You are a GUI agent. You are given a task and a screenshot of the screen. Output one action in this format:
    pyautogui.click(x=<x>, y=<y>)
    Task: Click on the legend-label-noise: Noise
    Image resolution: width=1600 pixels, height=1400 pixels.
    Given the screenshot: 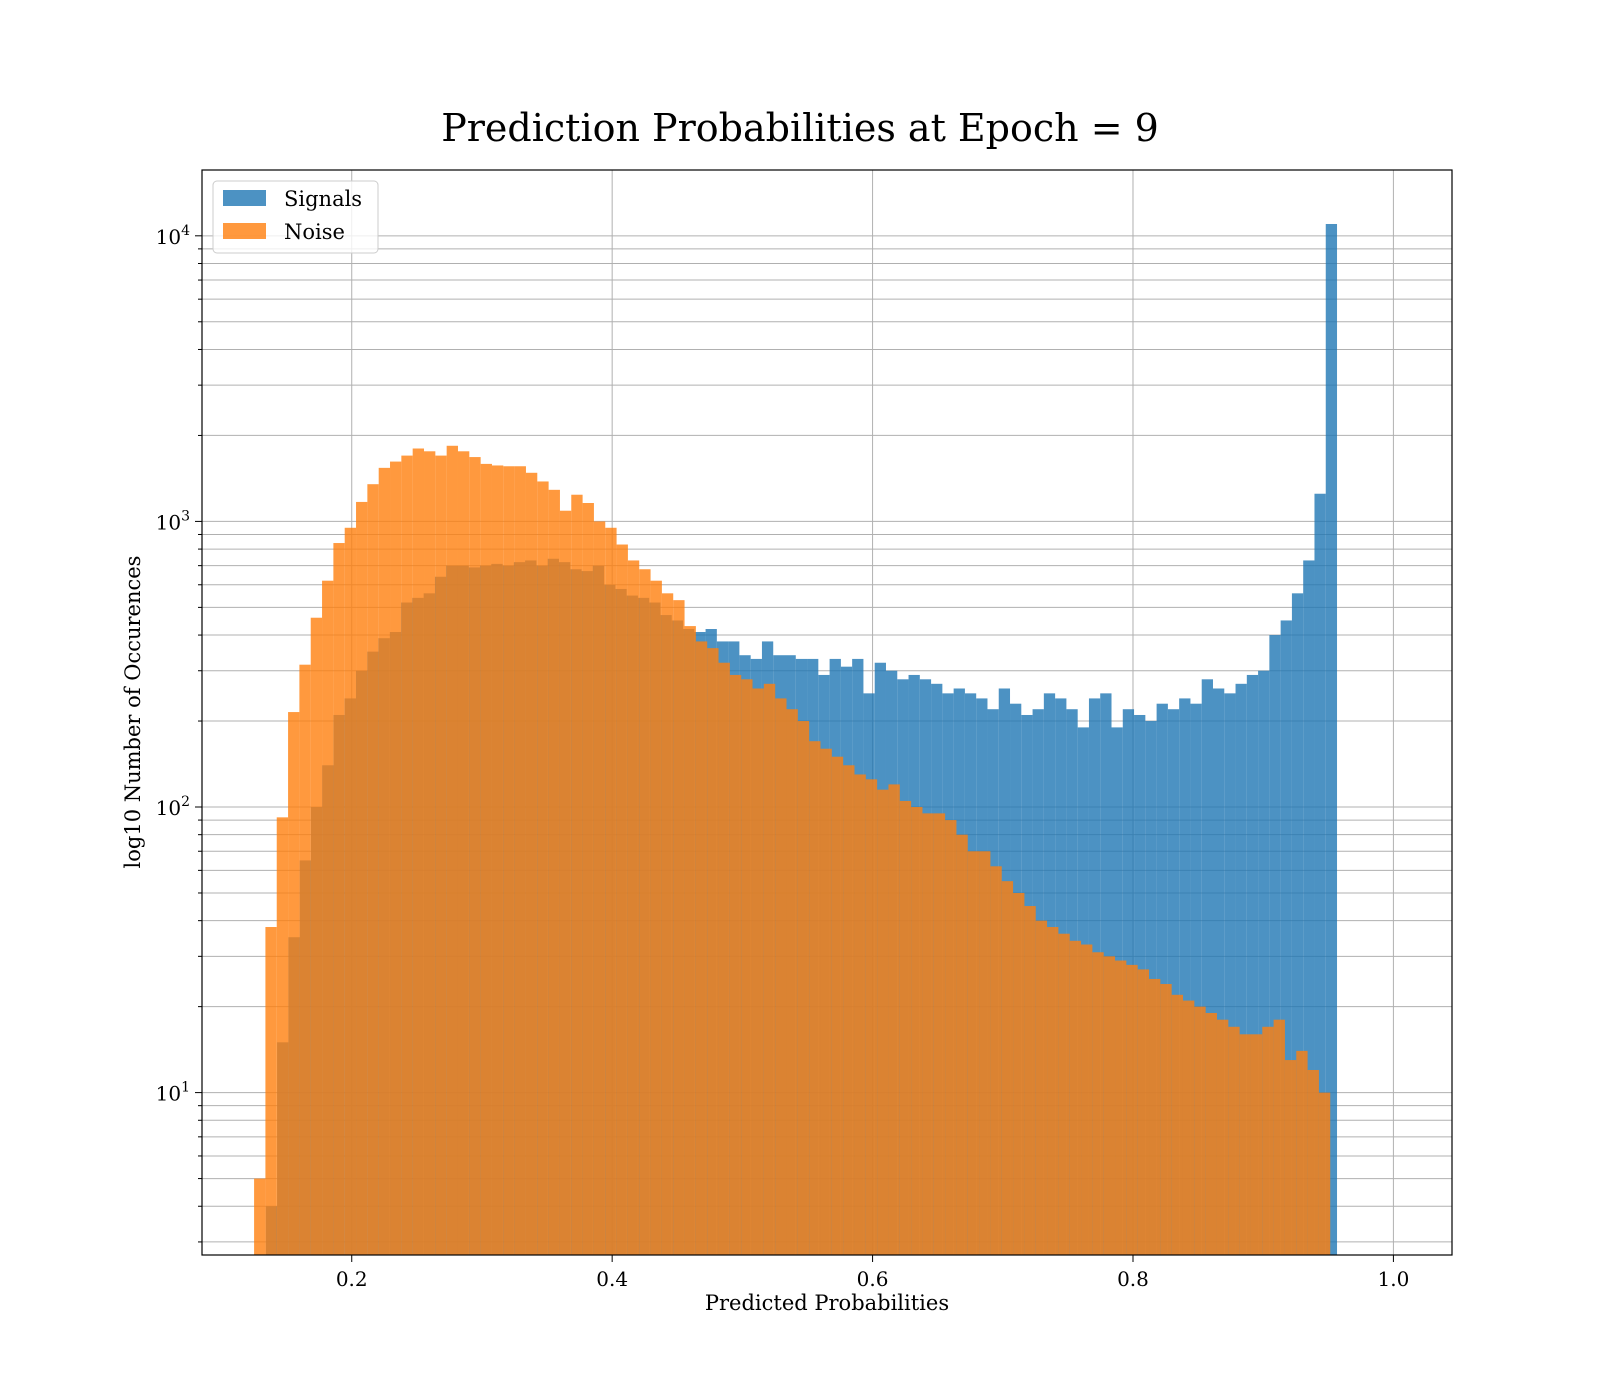 What is the action you would take?
    pyautogui.click(x=314, y=232)
    